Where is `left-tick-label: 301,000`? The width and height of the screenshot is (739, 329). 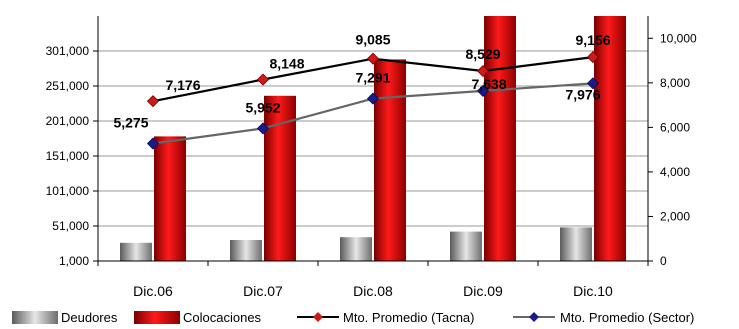 left-tick-label: 301,000 is located at coordinates (68, 51).